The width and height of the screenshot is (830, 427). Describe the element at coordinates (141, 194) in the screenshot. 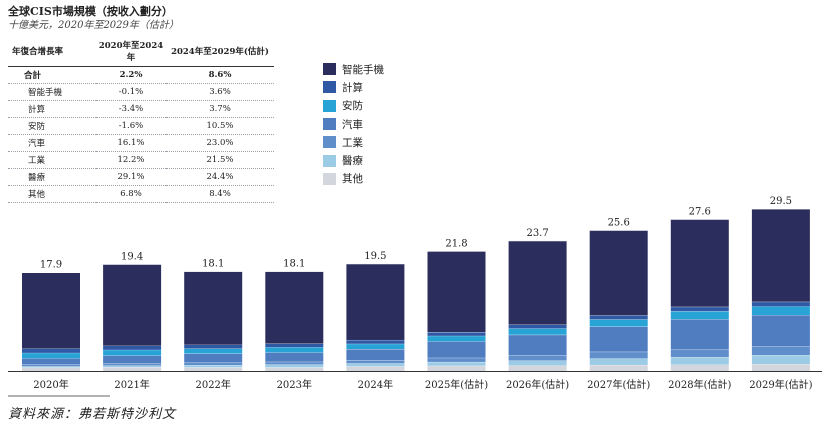

I see `cagr-row: 其他 6.8% 8.4%` at that location.